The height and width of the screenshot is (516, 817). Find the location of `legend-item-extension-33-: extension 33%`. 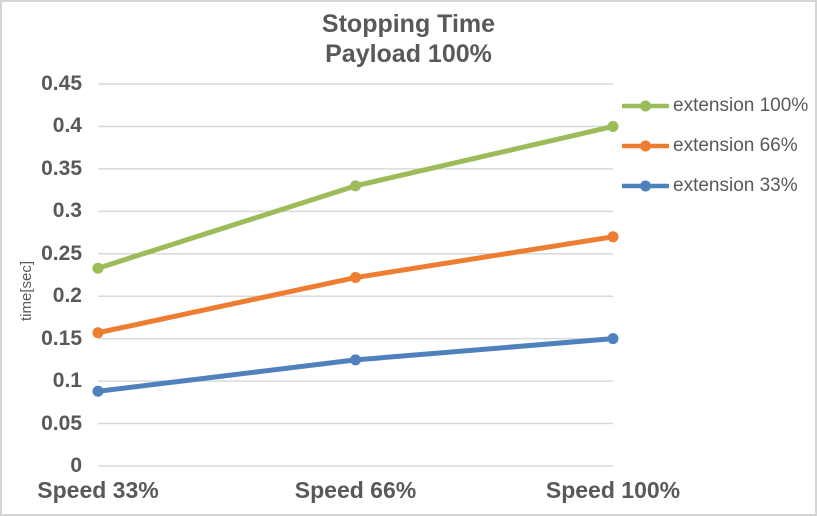

legend-item-extension-33-: extension 33% is located at coordinates (710, 186).